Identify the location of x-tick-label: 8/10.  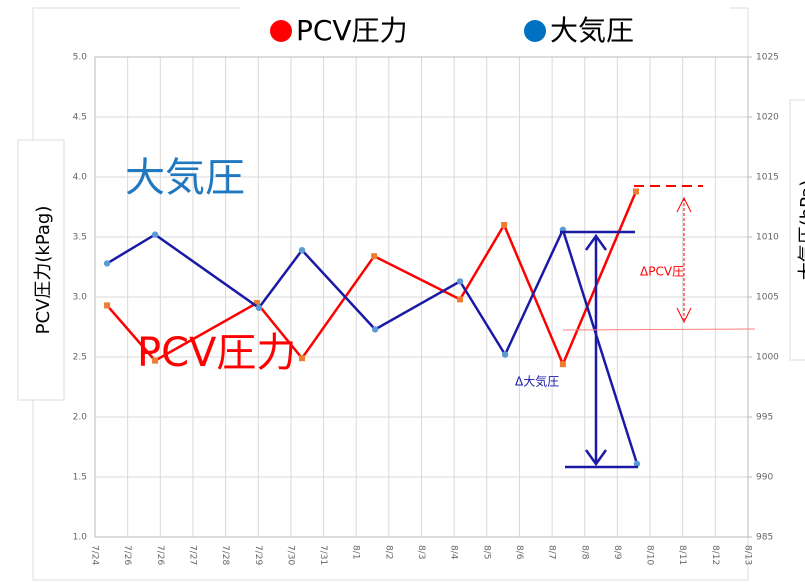
(650, 555).